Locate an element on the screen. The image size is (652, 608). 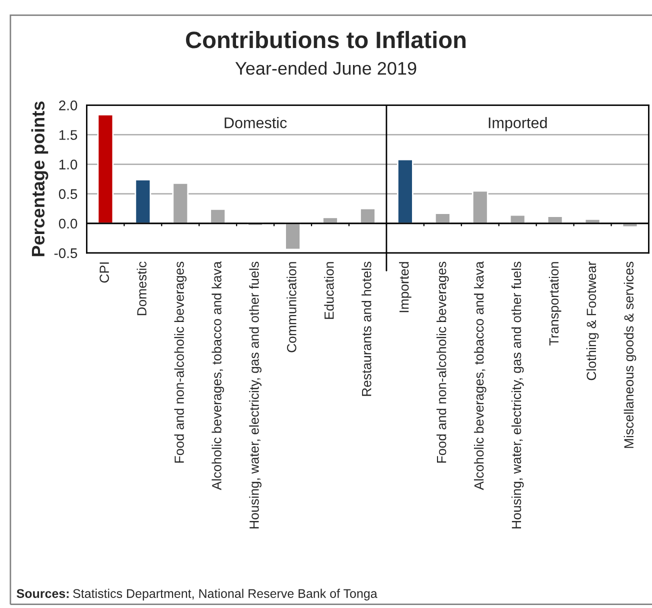
y-tick-label: 1.0 is located at coordinates (68, 165).